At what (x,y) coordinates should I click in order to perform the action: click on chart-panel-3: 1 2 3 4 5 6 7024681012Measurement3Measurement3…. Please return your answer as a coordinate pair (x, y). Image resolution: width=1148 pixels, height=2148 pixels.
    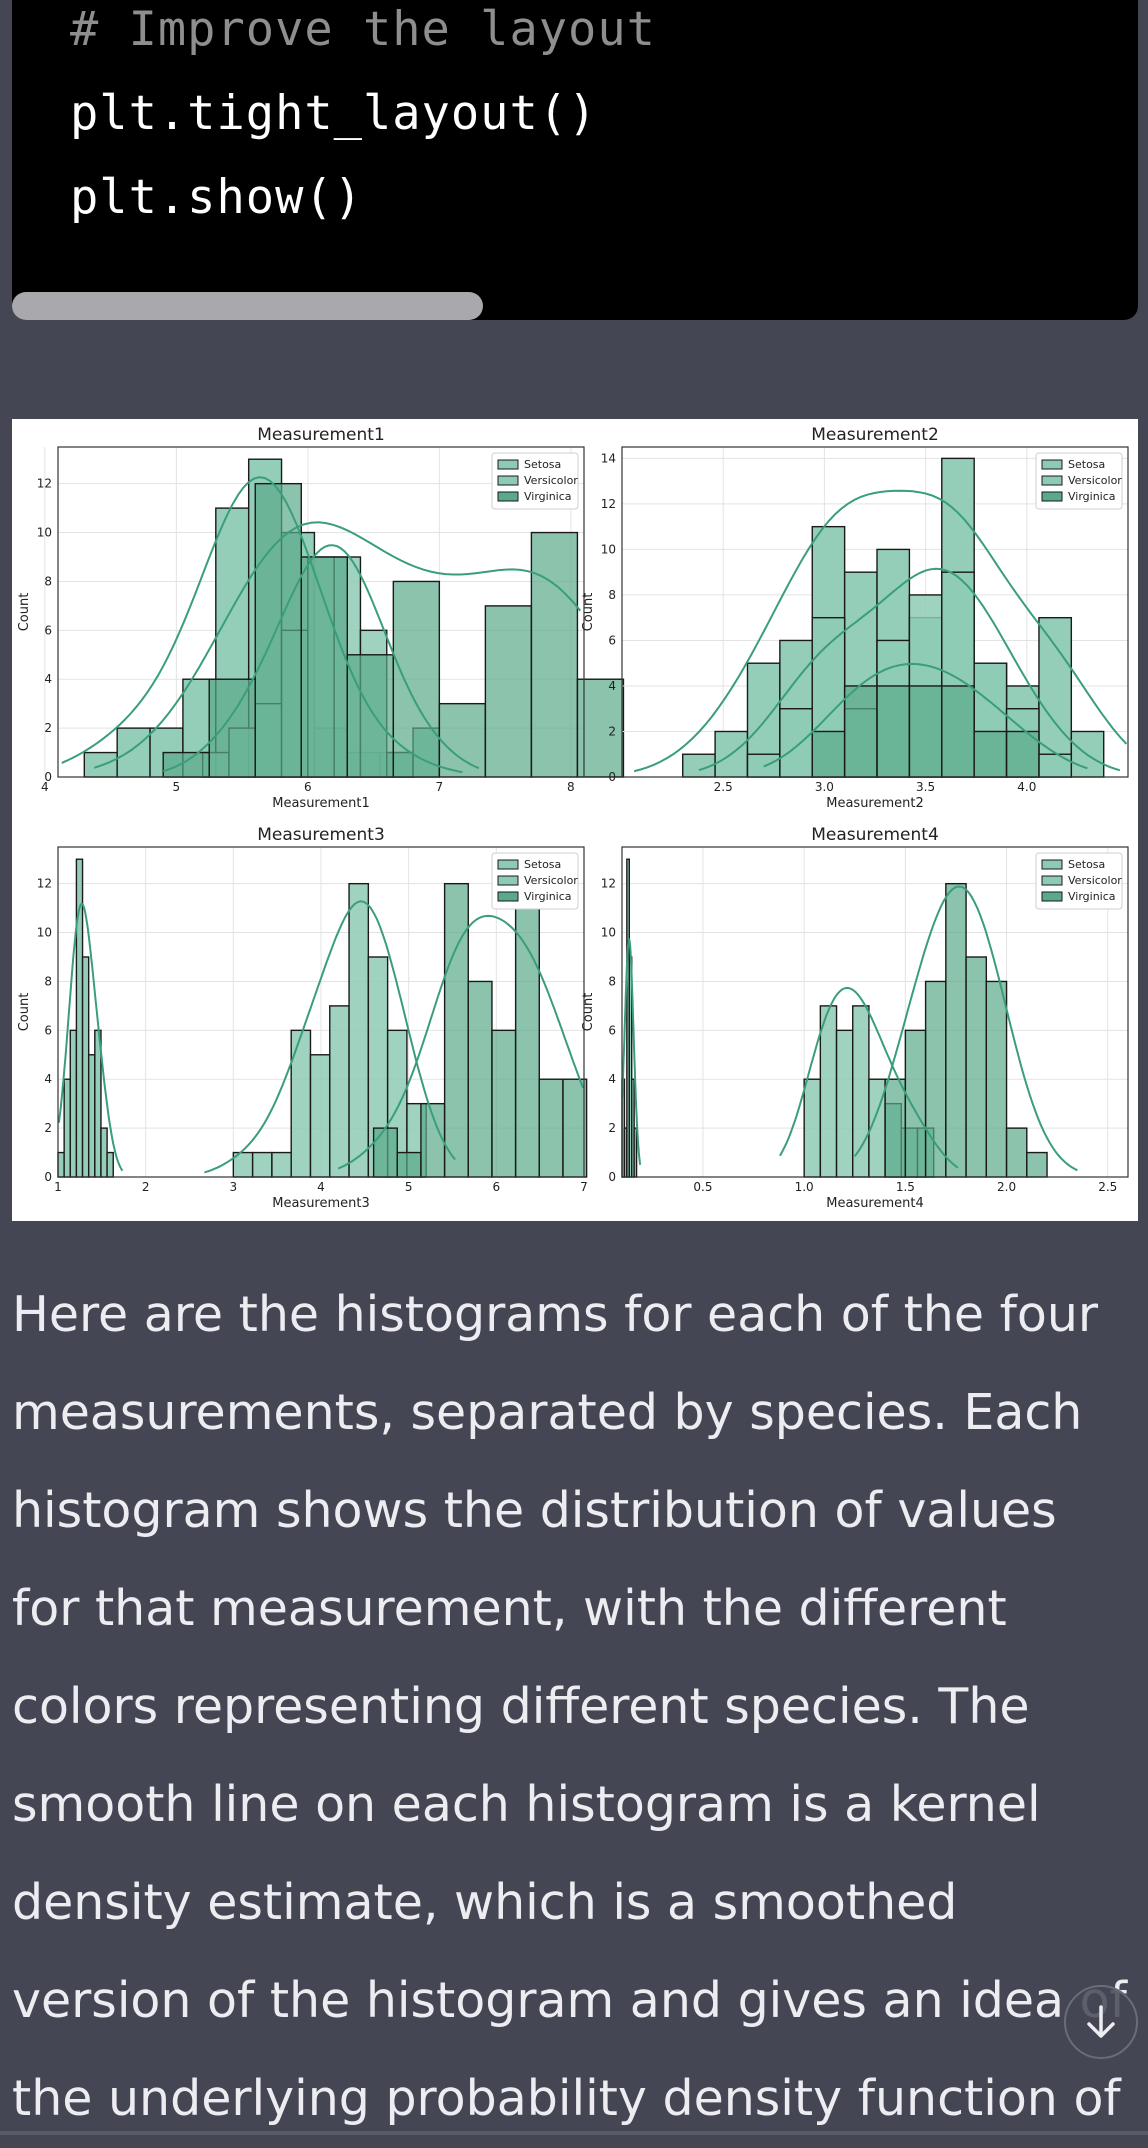
    Looking at the image, I should click on (302, 1018).